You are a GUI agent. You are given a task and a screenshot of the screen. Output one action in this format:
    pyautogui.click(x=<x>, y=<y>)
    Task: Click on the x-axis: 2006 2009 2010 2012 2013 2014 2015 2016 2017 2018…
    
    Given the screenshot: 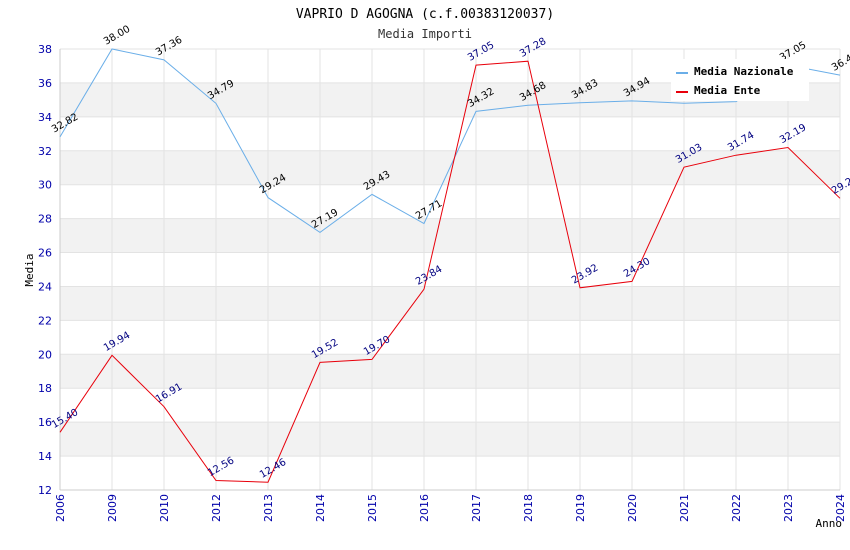 What is the action you would take?
    pyautogui.click(x=450, y=508)
    